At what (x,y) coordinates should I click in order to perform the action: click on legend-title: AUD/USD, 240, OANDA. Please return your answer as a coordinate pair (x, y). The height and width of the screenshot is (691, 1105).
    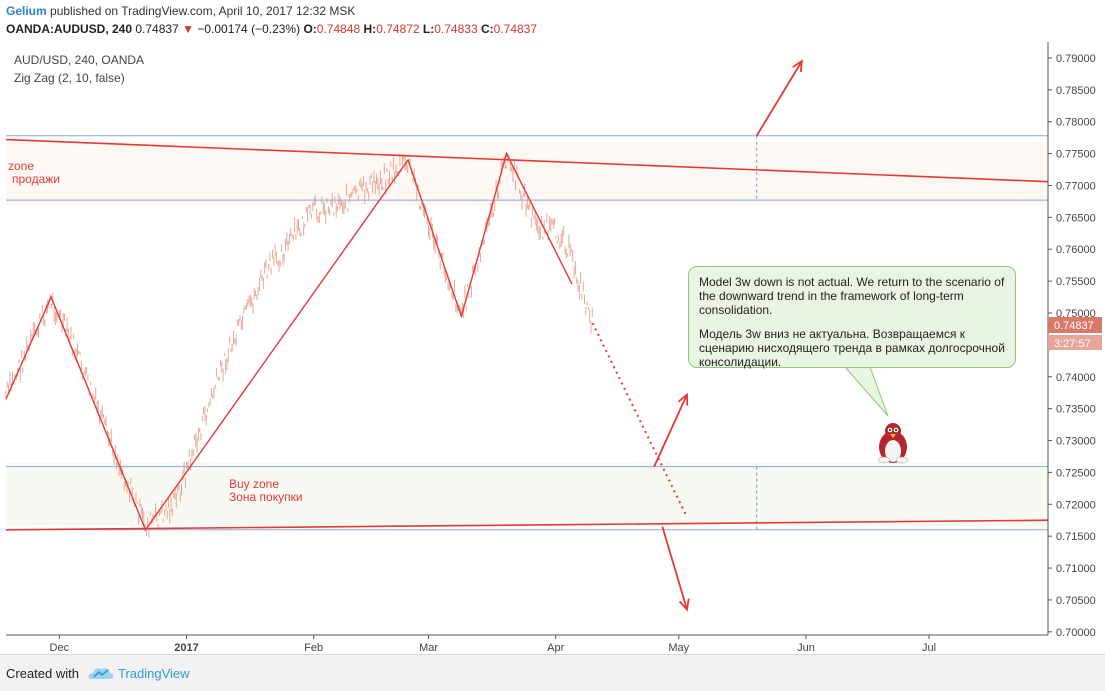
    Looking at the image, I should click on (79, 60).